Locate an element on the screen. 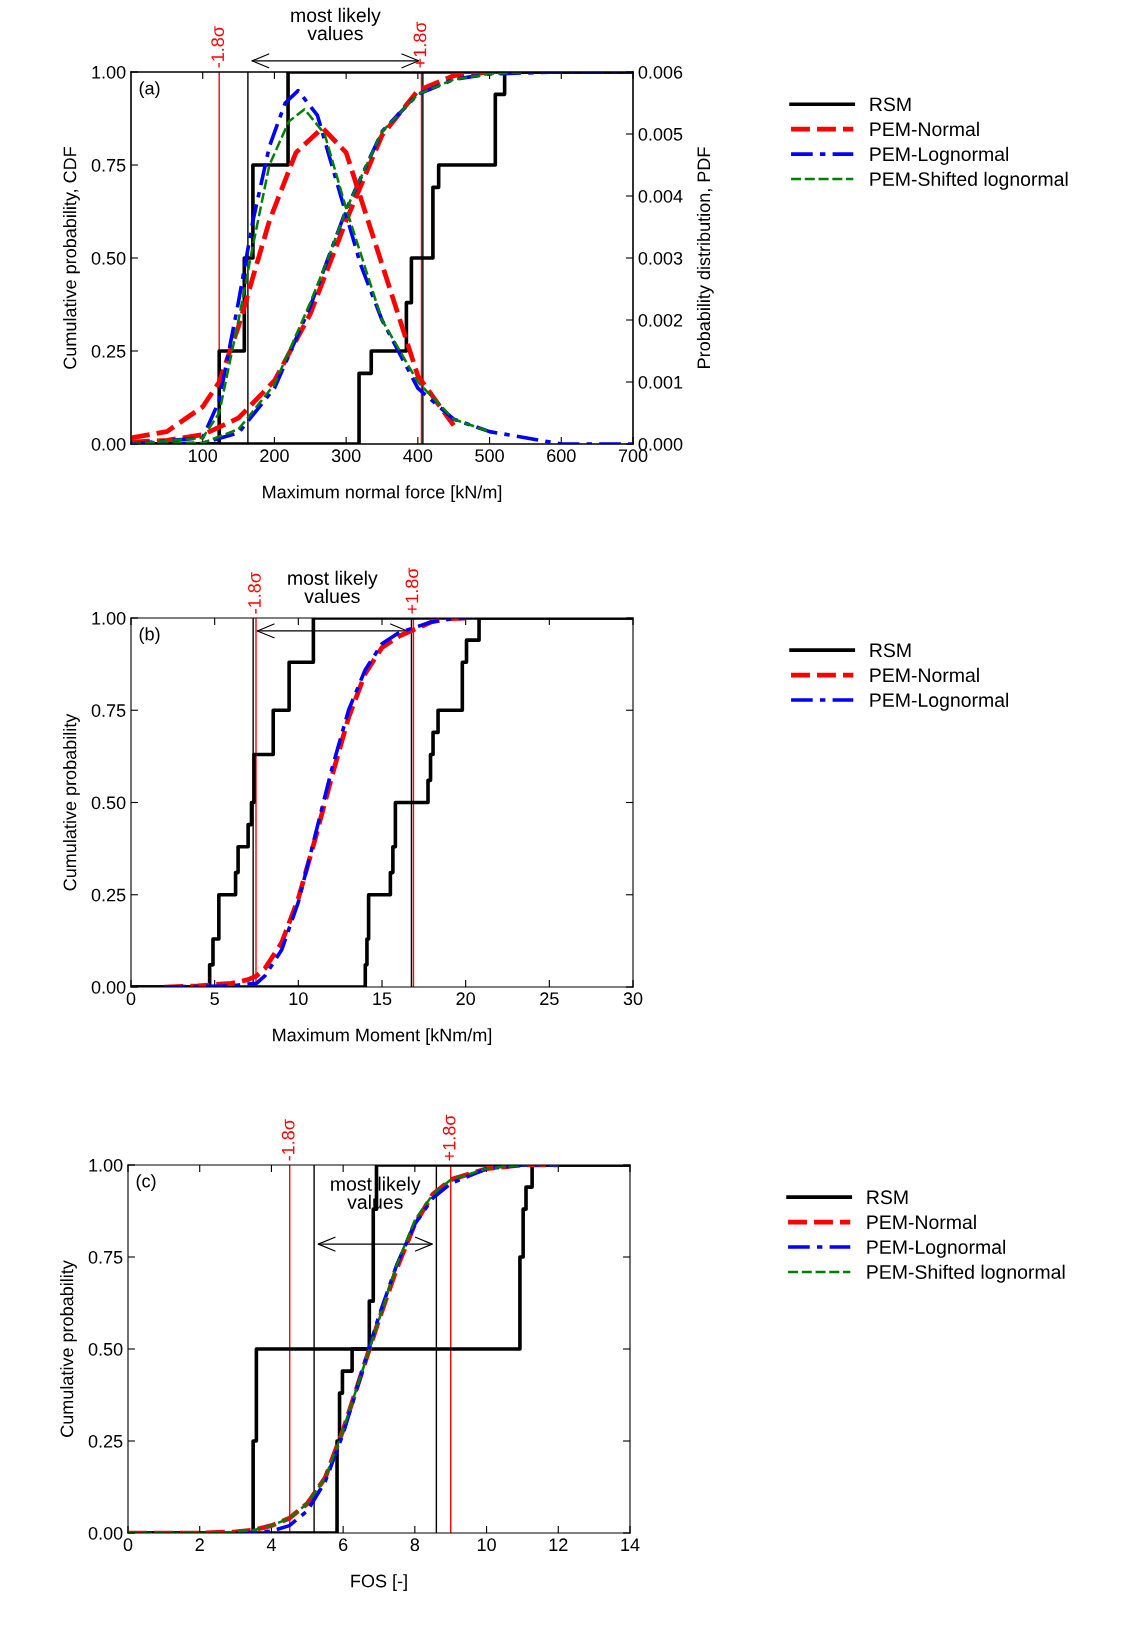 This screenshot has width=1133, height=1632. y2-tick-label: 0.004 is located at coordinates (660, 196).